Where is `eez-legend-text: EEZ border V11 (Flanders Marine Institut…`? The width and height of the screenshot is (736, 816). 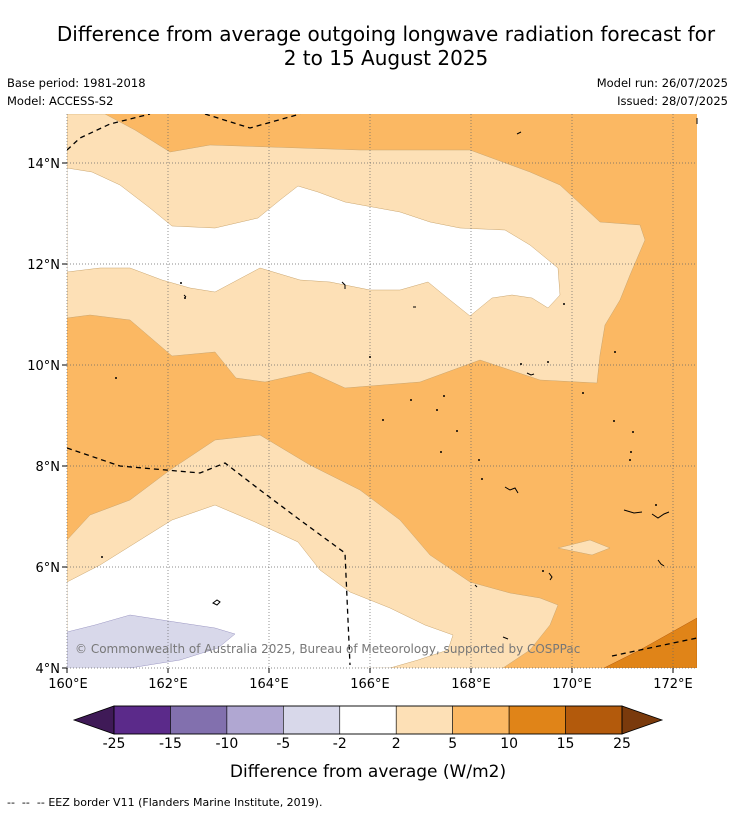 eez-legend-text: EEZ border V11 (Flanders Marine Institut… is located at coordinates (185, 802).